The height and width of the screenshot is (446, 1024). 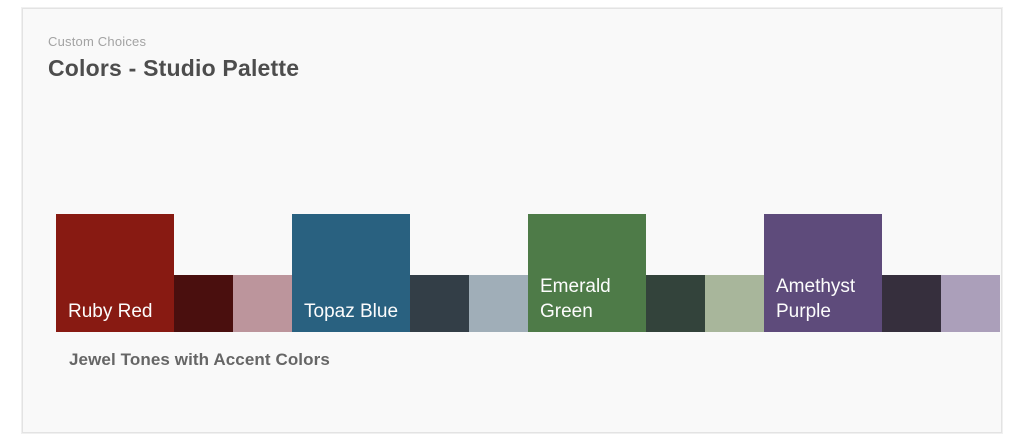 I want to click on palette-group: Topaz Blue, so click(x=410, y=273).